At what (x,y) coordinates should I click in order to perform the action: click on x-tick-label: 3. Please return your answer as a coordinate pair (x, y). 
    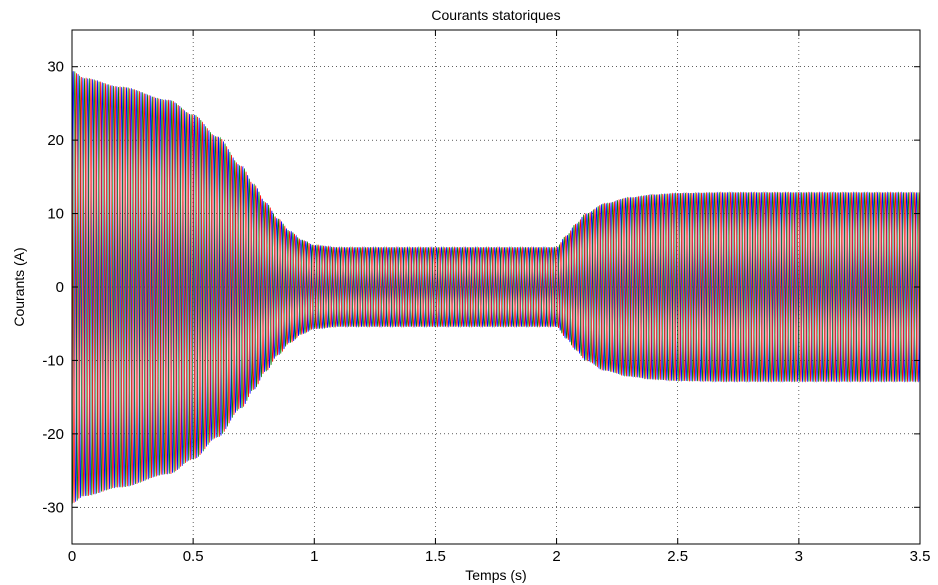
    Looking at the image, I should click on (799, 556).